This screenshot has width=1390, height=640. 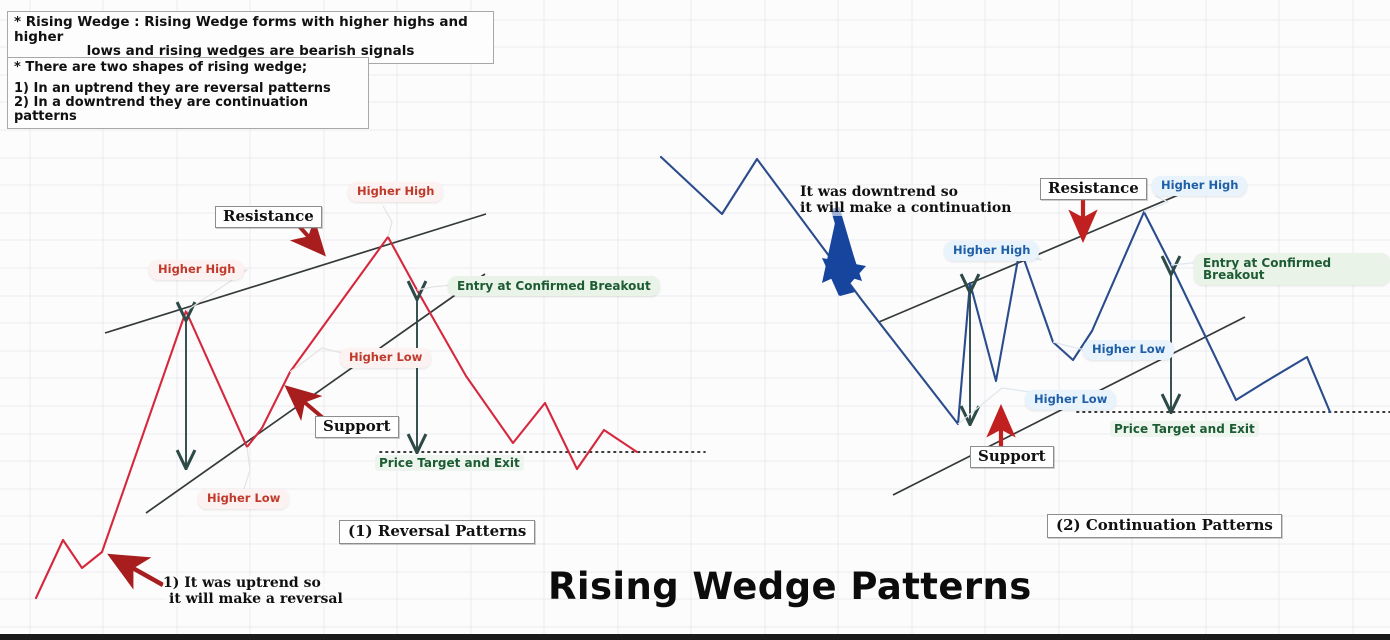 I want to click on left-higher-low-1: Higher Low, so click(x=386, y=358).